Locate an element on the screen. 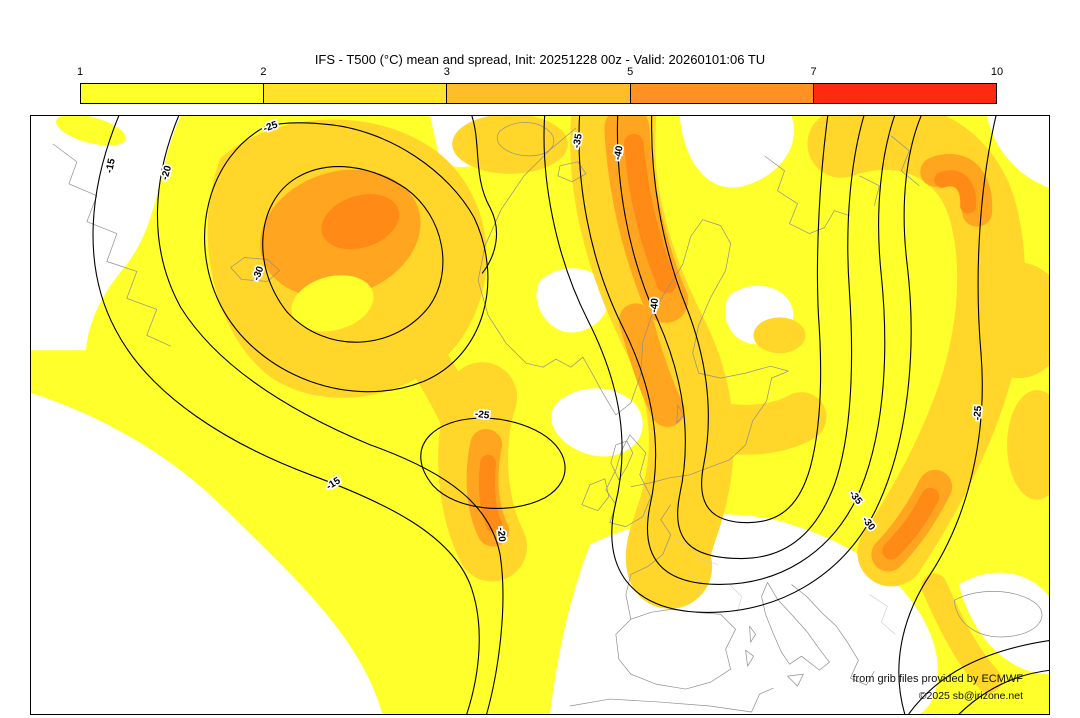 The width and height of the screenshot is (1080, 718). colorbar-tick-label: 2 is located at coordinates (263, 72).